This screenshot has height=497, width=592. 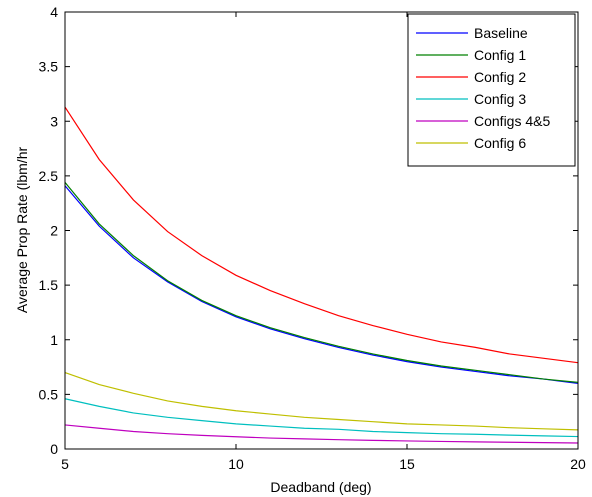 What do you see at coordinates (578, 464) in the screenshot?
I see `x-tick-label: 20` at bounding box center [578, 464].